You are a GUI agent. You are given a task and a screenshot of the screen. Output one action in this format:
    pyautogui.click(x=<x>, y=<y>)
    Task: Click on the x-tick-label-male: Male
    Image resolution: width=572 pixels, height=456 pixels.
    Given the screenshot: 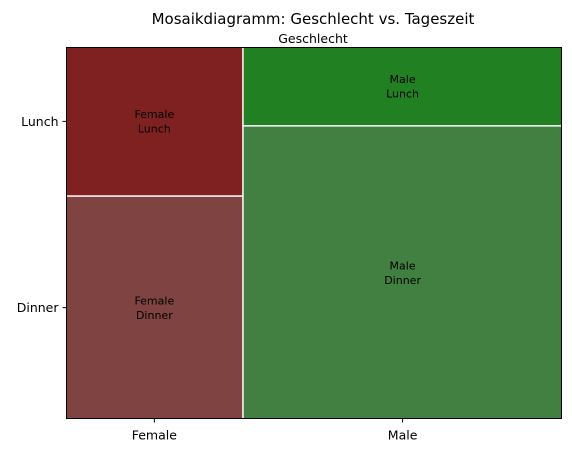 What is the action you would take?
    pyautogui.click(x=403, y=435)
    